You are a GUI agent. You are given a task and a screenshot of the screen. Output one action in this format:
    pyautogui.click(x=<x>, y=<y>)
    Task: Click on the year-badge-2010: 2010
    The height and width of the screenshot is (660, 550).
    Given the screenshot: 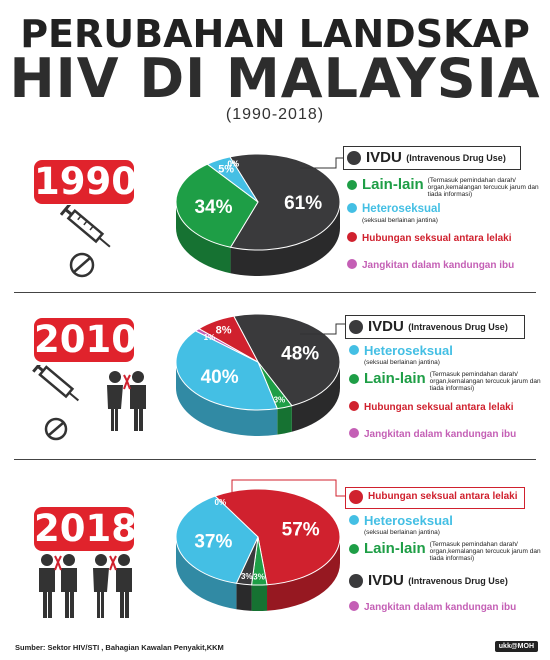 What is the action you would take?
    pyautogui.click(x=85, y=340)
    